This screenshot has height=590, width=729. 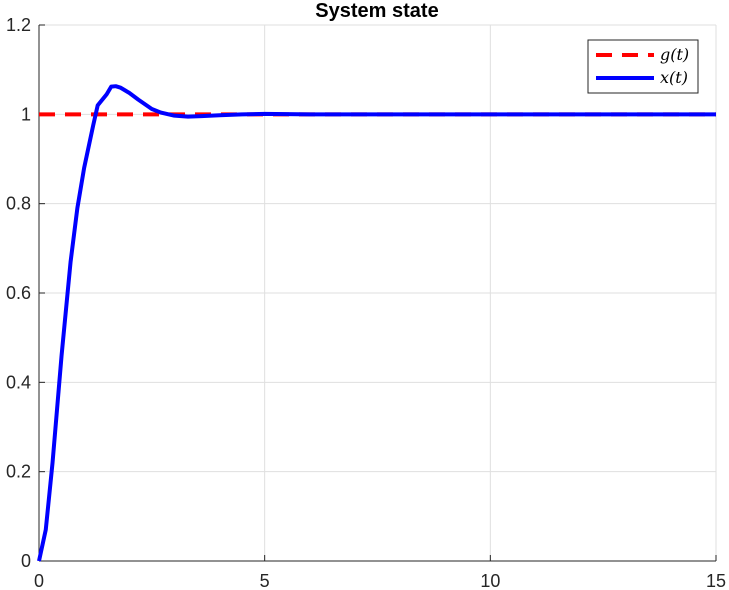 What do you see at coordinates (39, 580) in the screenshot?
I see `x-tick-label-0: 0` at bounding box center [39, 580].